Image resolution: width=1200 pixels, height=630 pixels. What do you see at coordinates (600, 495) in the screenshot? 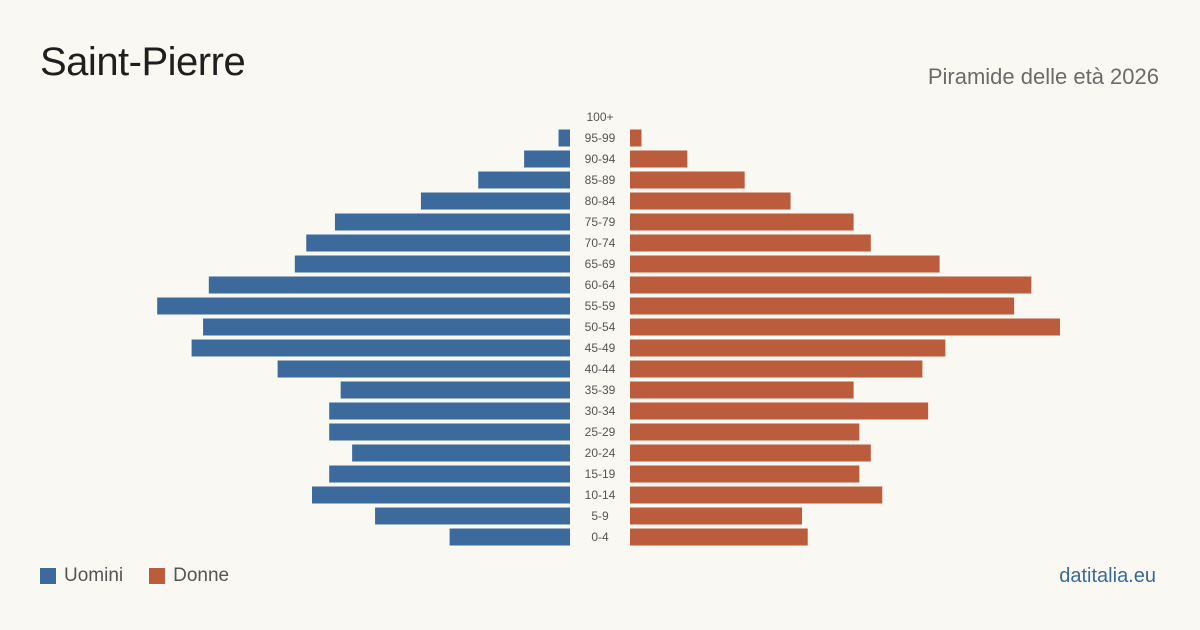
I see `age-label-10-14: 10-14` at bounding box center [600, 495].